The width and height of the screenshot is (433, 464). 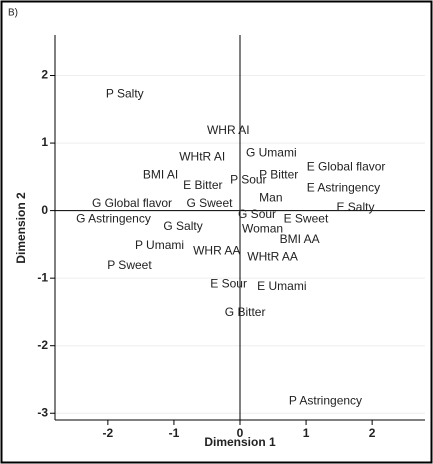 What do you see at coordinates (174, 433) in the screenshot?
I see `x-tick-label: -1` at bounding box center [174, 433].